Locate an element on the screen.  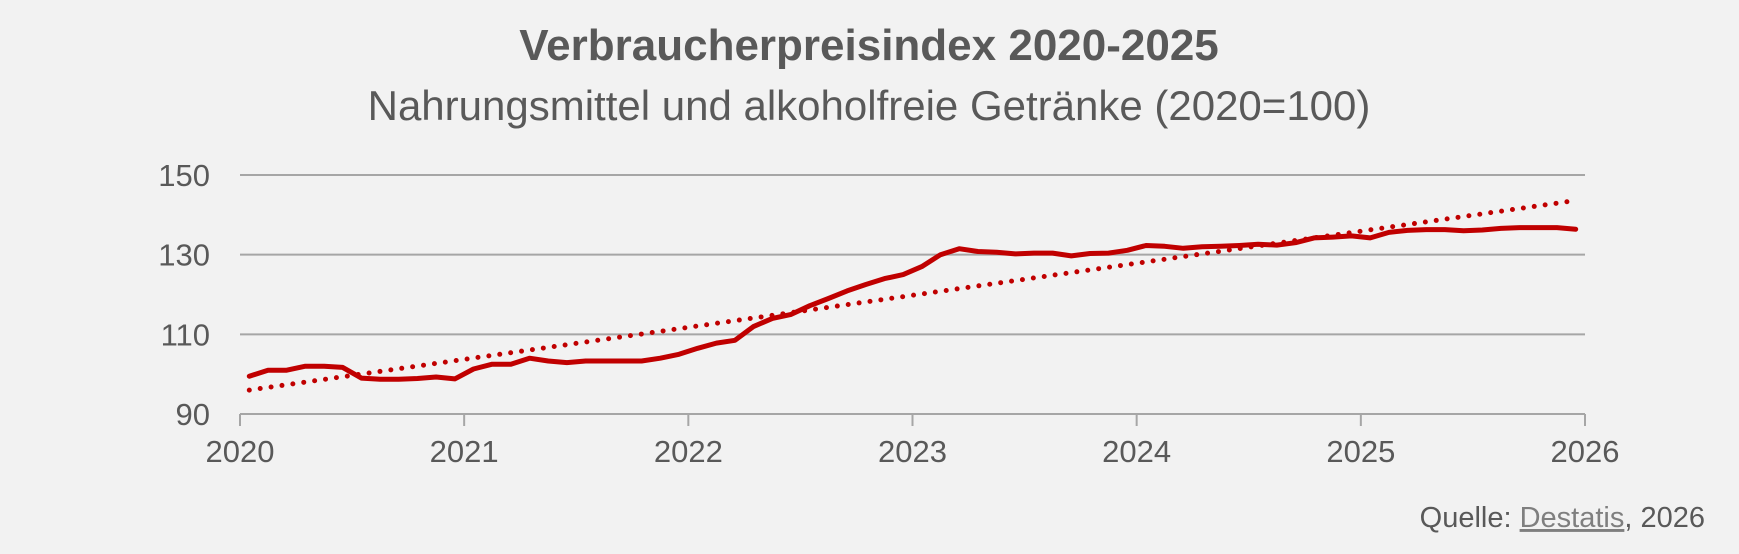
chart-title: Verbraucherpreisindex 2020-2025 is located at coordinates (869, 45).